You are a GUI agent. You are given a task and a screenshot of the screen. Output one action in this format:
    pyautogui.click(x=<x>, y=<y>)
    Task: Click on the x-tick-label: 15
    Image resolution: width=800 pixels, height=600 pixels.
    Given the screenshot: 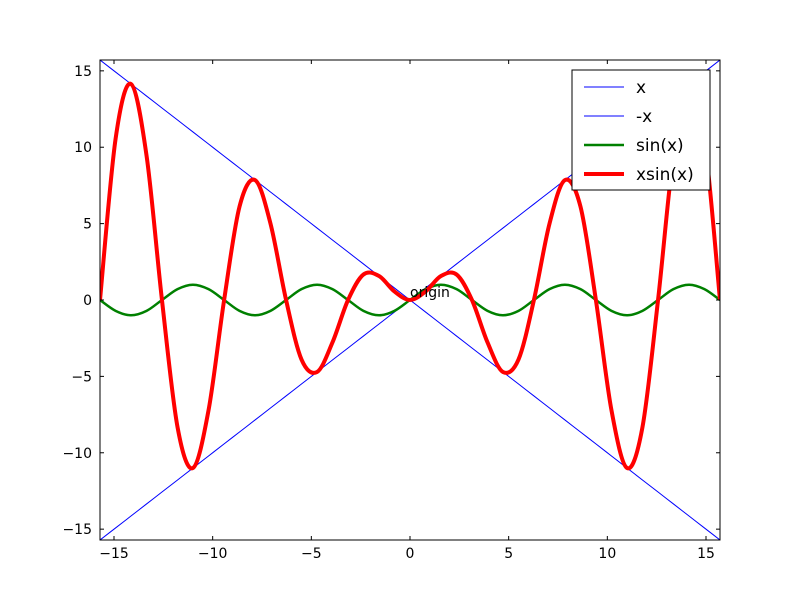 What is the action you would take?
    pyautogui.click(x=706, y=554)
    